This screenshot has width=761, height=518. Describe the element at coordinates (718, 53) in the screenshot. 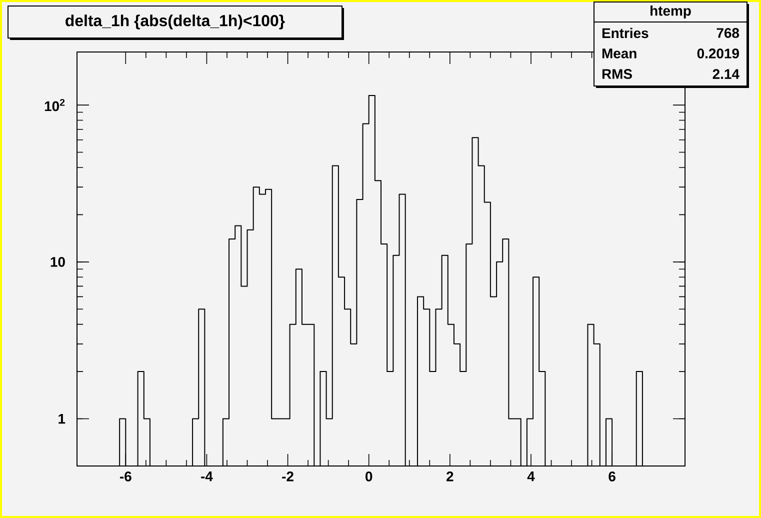

I see `text: 0.2019` at that location.